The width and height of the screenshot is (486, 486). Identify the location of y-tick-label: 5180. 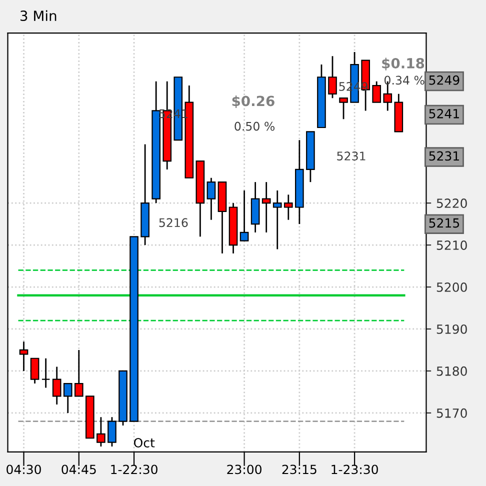
(451, 371).